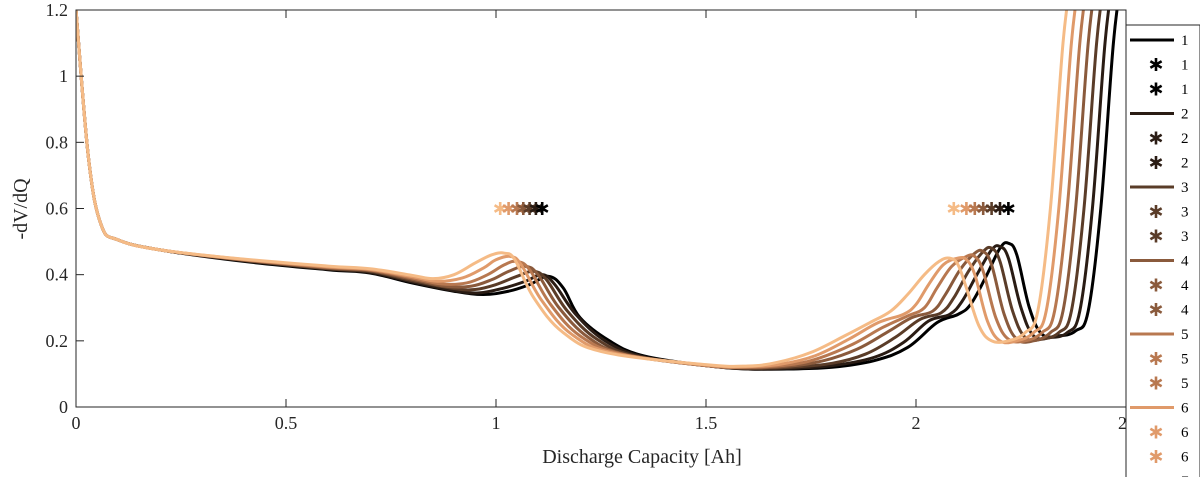  Describe the element at coordinates (57, 209) in the screenshot. I see `y-tick-label: 0.6` at that location.